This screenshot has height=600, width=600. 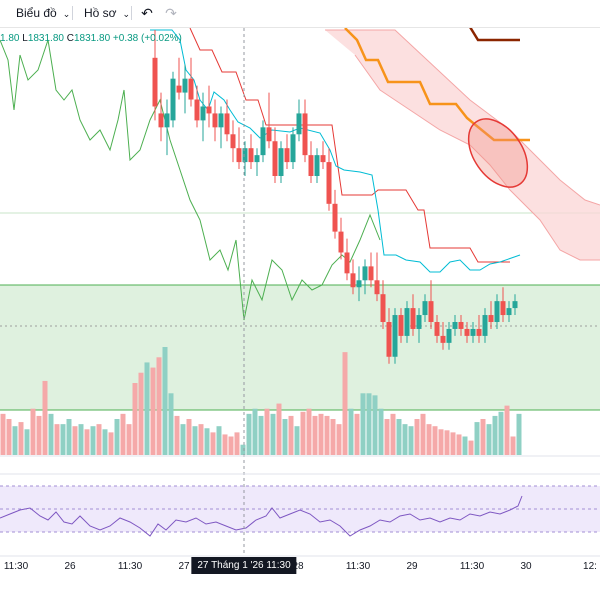 What do you see at coordinates (147, 13) in the screenshot?
I see `undo-icon: ↶` at bounding box center [147, 13].